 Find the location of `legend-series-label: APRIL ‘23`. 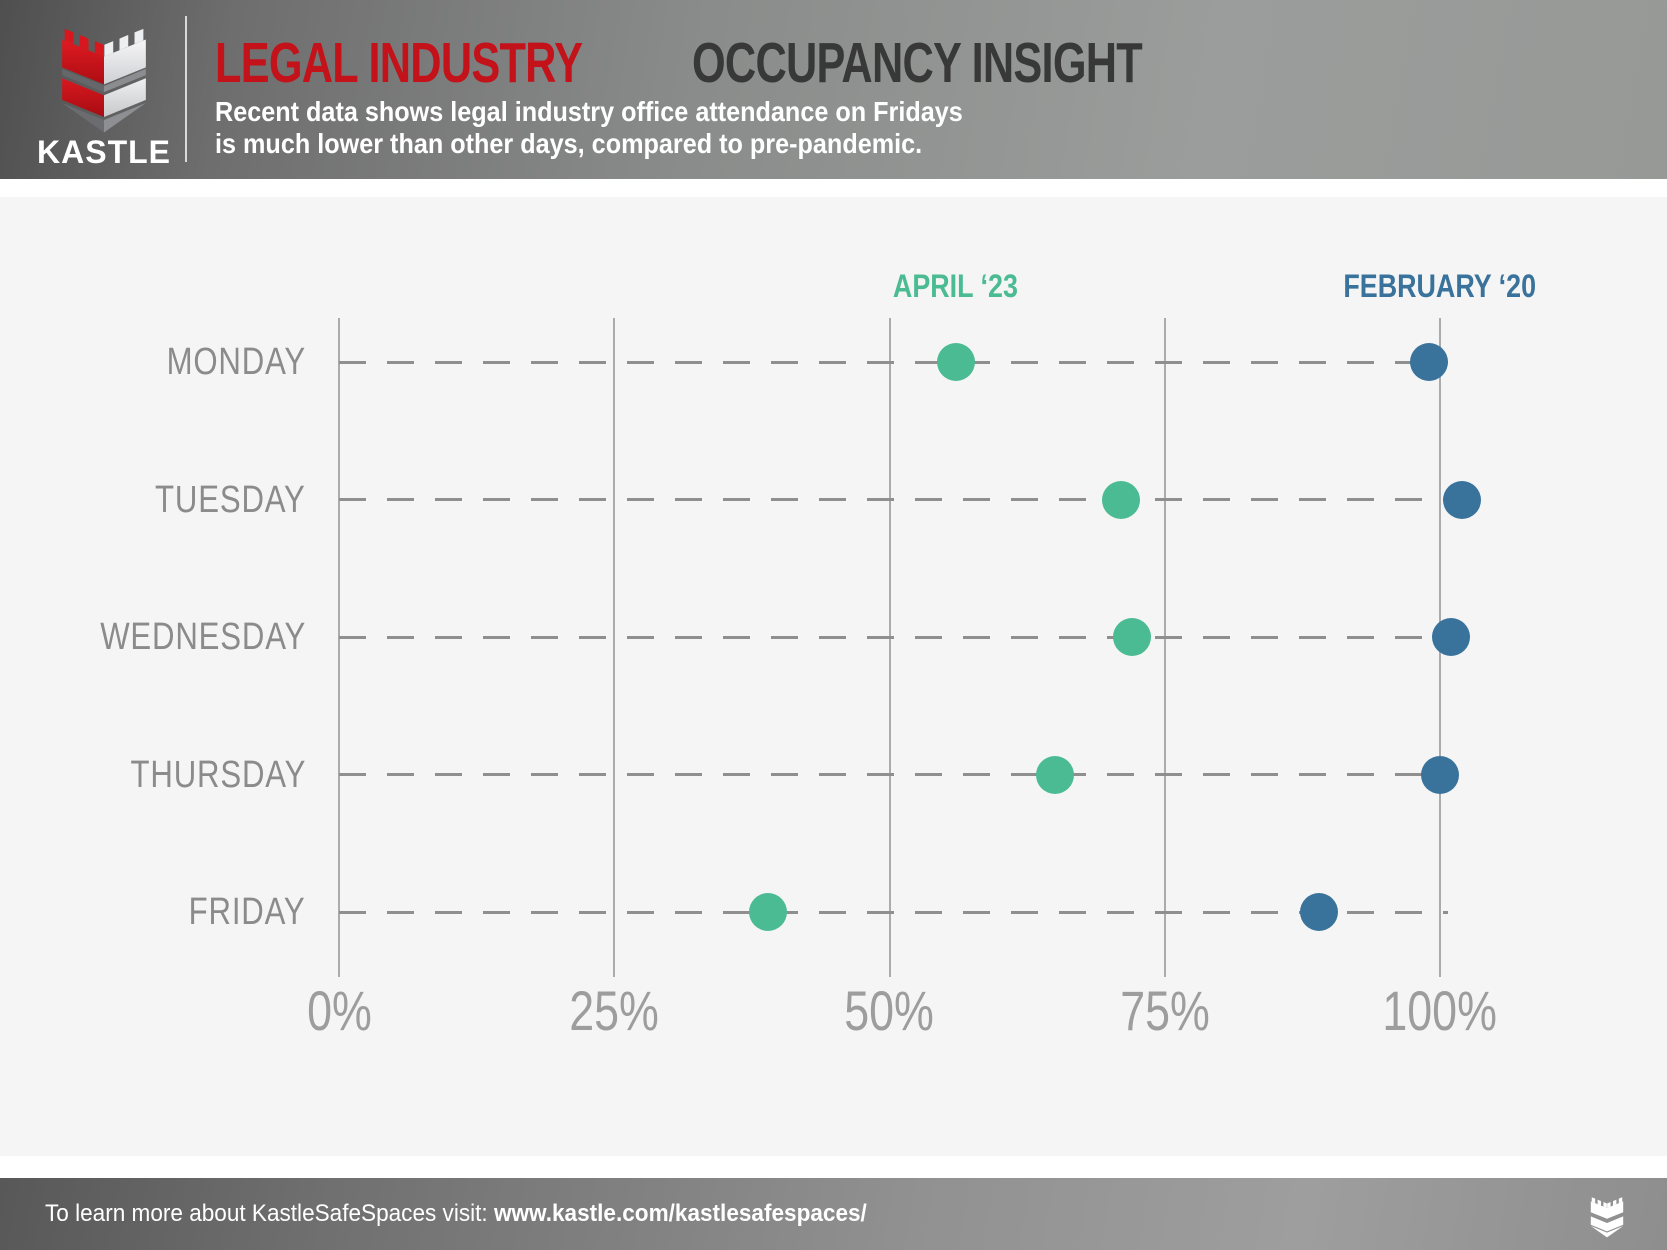

legend-series-label: APRIL ‘23 is located at coordinates (956, 286).